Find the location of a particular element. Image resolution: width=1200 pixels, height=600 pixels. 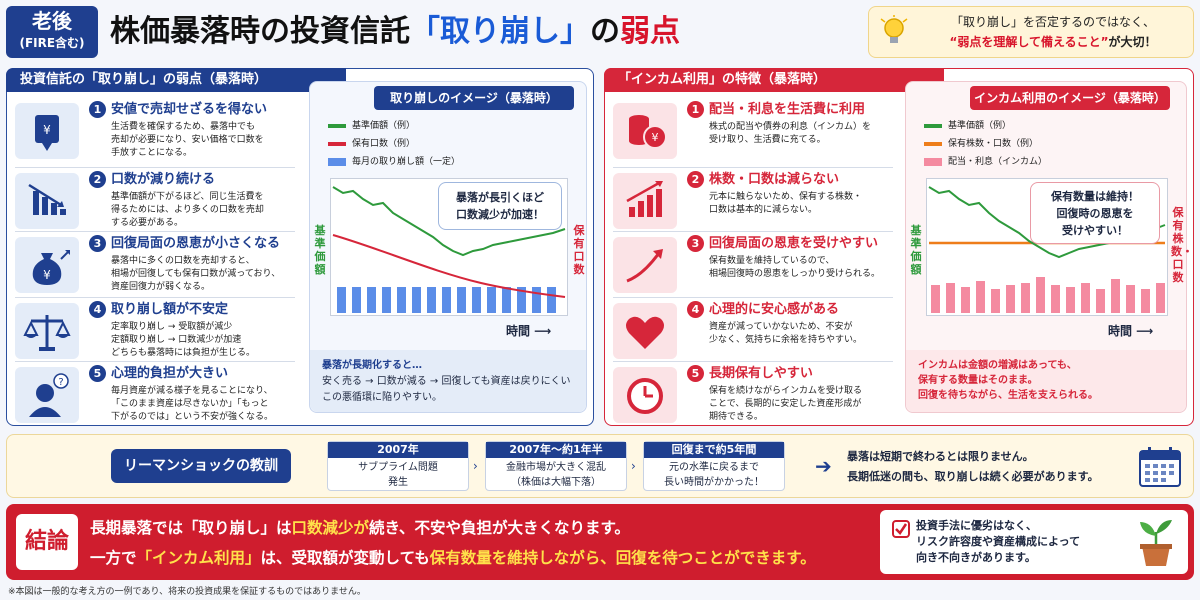

conclusion-note-text: 投資手法に優劣はなく、 リスク許容度や資産構成によって 向き不向きがあります。 is located at coordinates (998, 541).